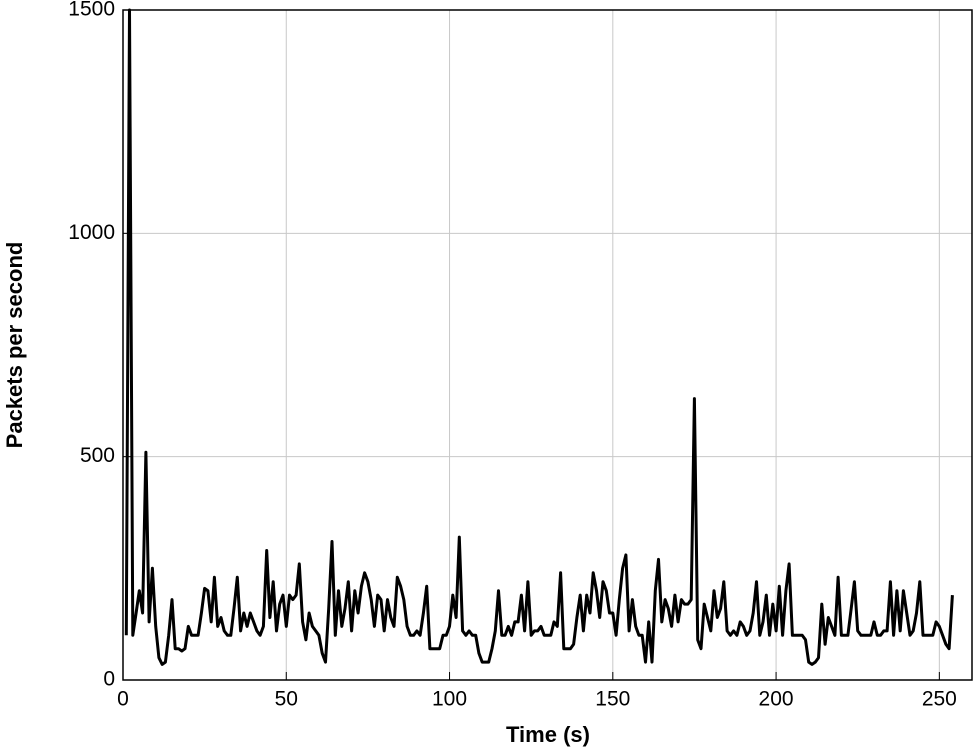  Describe the element at coordinates (97, 455) in the screenshot. I see `y-tick-label: 500` at that location.